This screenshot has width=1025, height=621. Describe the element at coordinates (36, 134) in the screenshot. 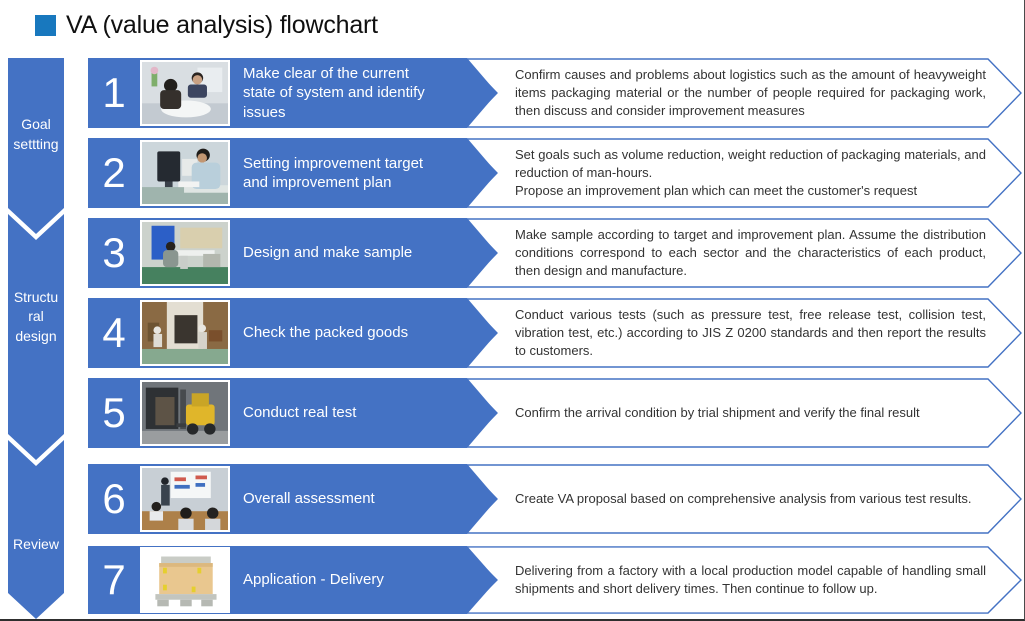

I see `phase-label: Goal settting` at that location.